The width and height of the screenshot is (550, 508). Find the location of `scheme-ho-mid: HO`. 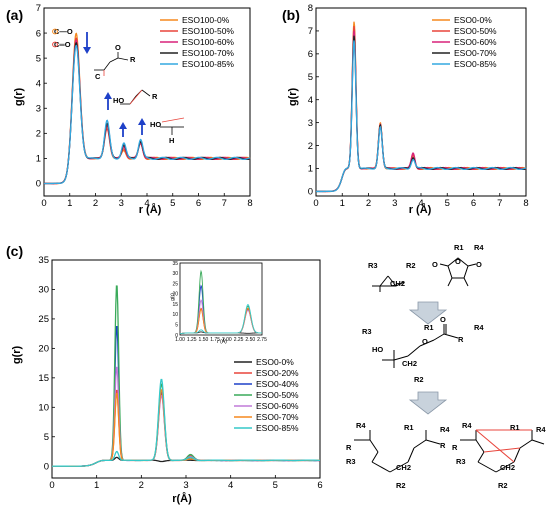

scheme-ho-mid: HO is located at coordinates (377, 349).